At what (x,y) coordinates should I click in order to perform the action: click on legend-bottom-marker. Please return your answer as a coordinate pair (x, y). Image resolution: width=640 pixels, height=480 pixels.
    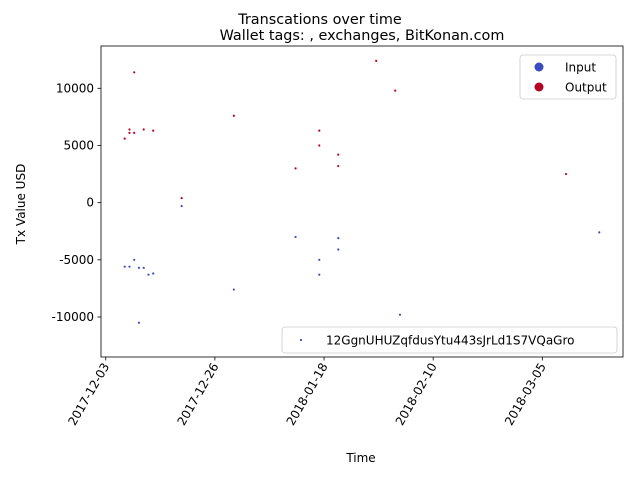
    Looking at the image, I should click on (301, 340).